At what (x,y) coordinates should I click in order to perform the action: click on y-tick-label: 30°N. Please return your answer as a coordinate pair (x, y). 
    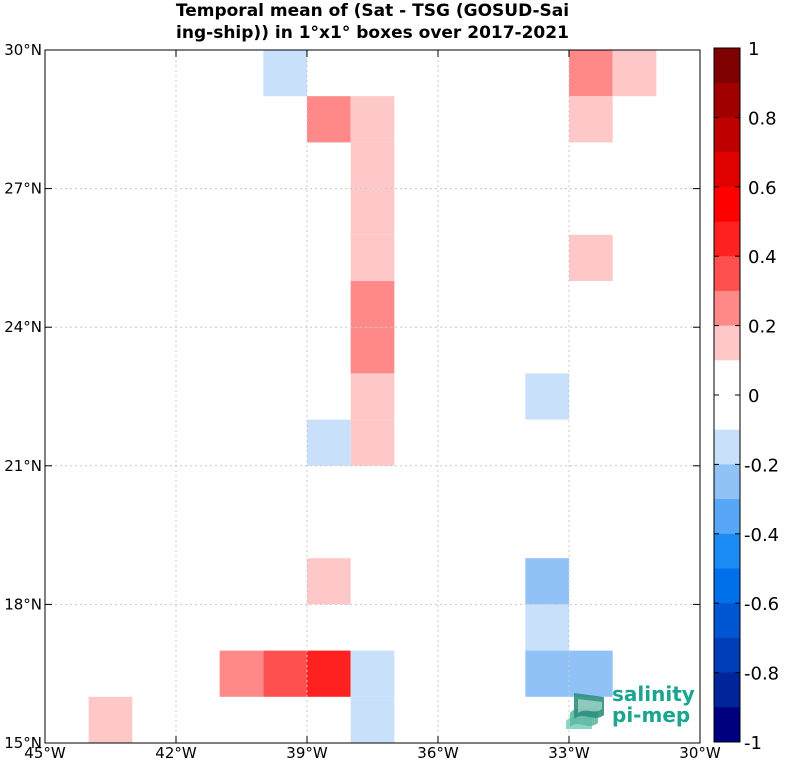
    Looking at the image, I should click on (23, 50).